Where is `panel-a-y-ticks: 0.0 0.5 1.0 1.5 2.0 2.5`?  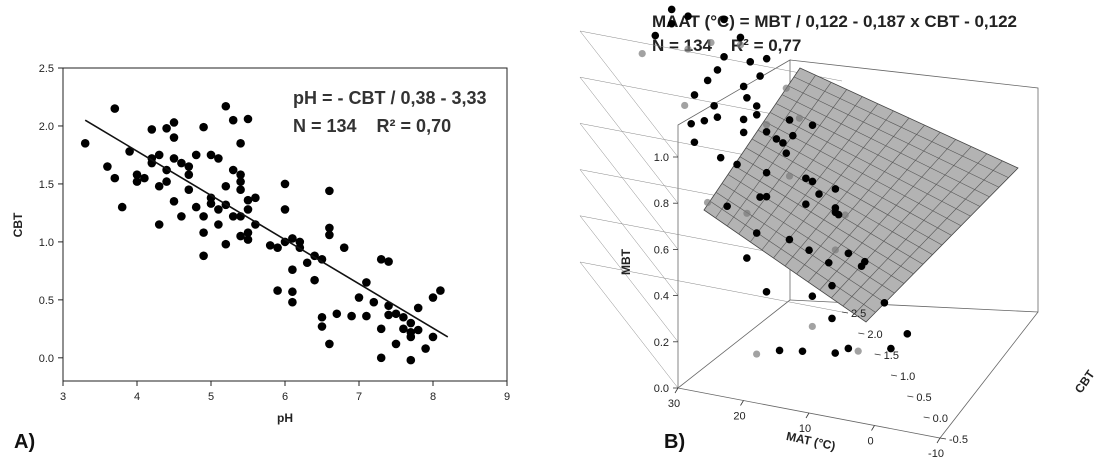
panel-a-y-ticks: 0.0 0.5 1.0 1.5 2.0 2.5 is located at coordinates (51, 214).